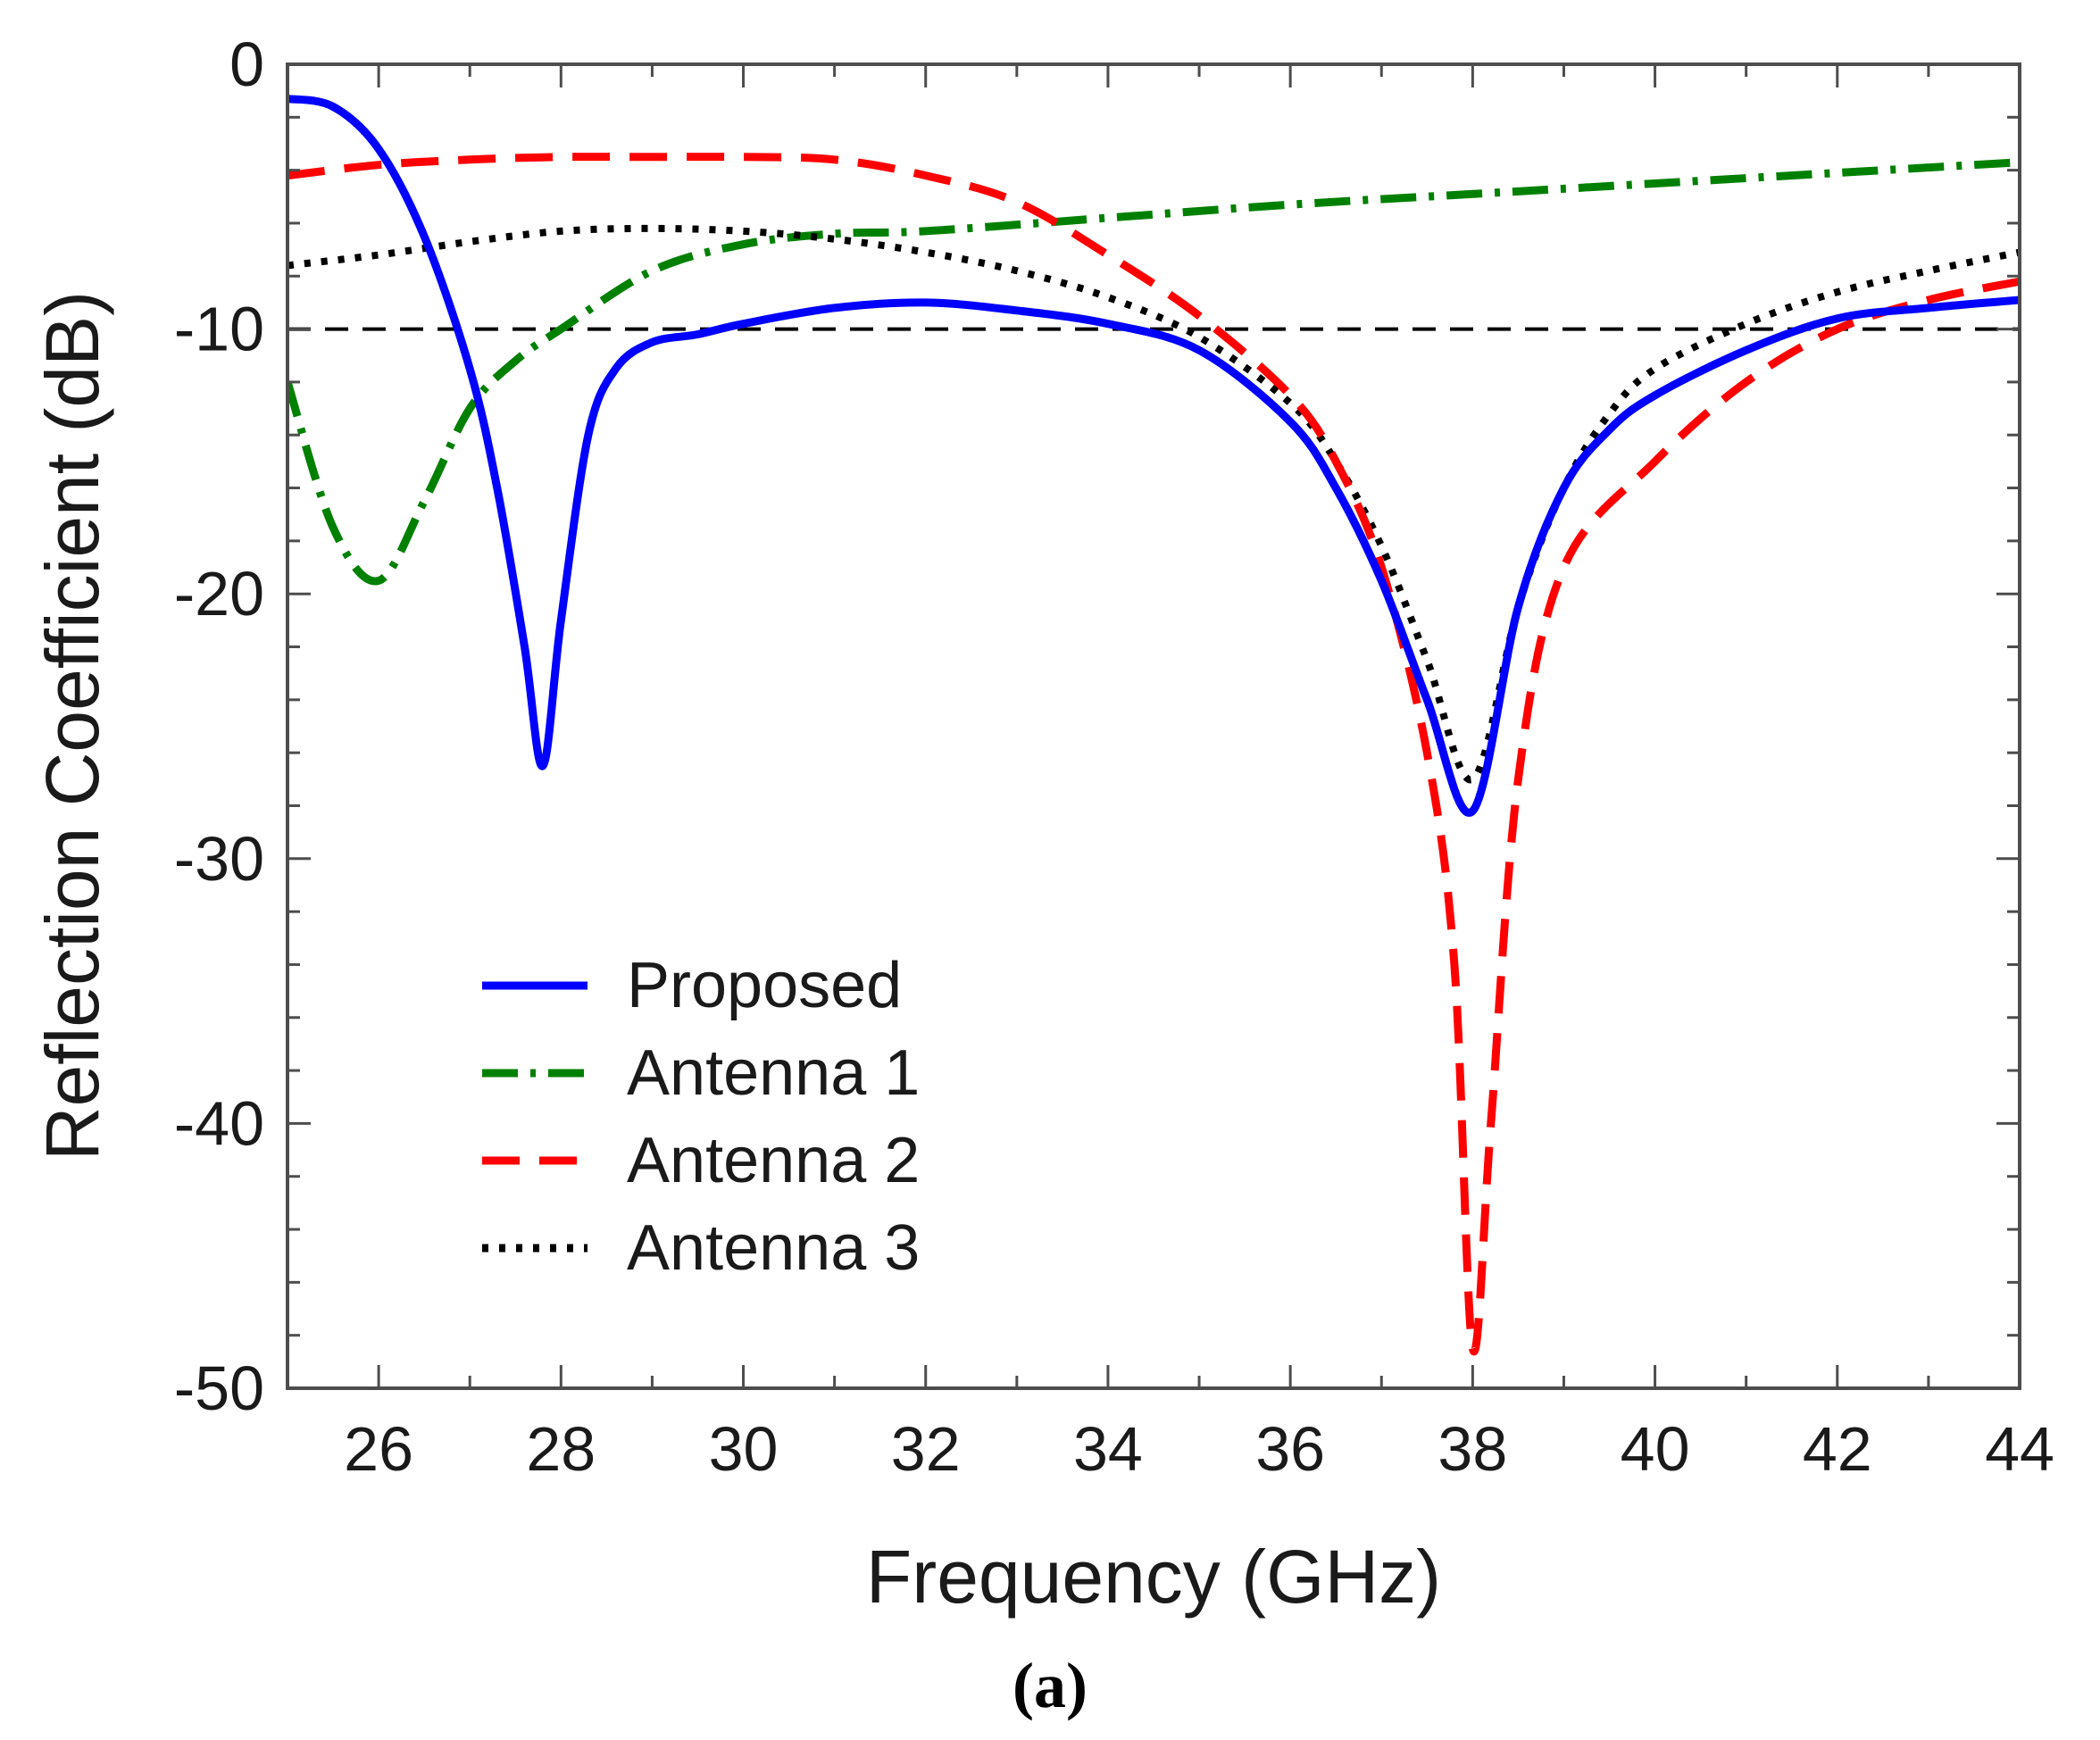  Describe the element at coordinates (744, 1449) in the screenshot. I see `x-tick-label: 30` at that location.